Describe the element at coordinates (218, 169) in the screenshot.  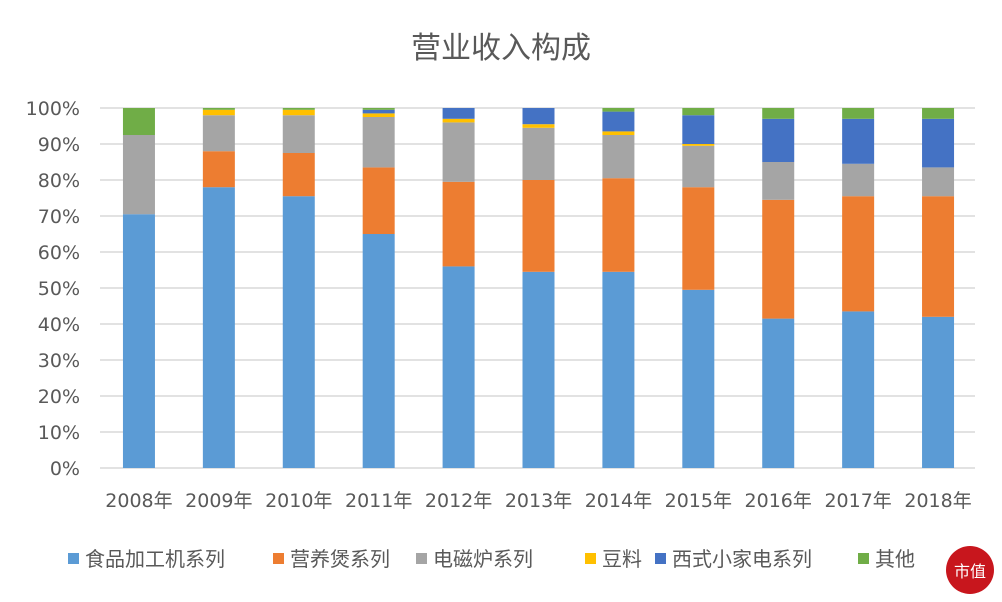
I see `bar-segment-2009年-营养煲系列` at that location.